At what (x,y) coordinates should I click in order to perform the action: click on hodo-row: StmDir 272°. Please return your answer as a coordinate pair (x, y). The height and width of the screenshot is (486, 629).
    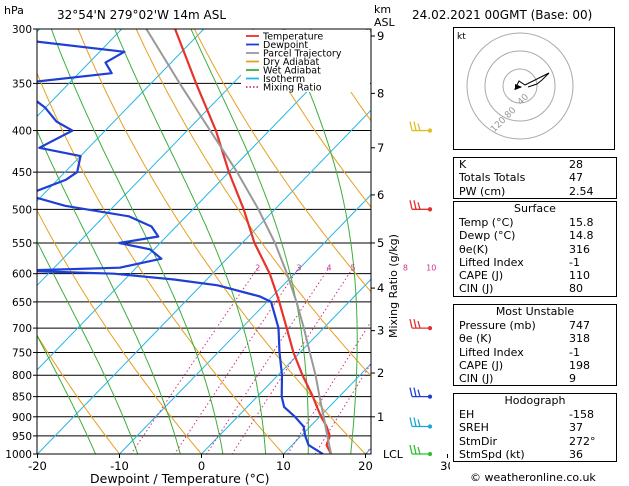
    Looking at the image, I should click on (527, 441).